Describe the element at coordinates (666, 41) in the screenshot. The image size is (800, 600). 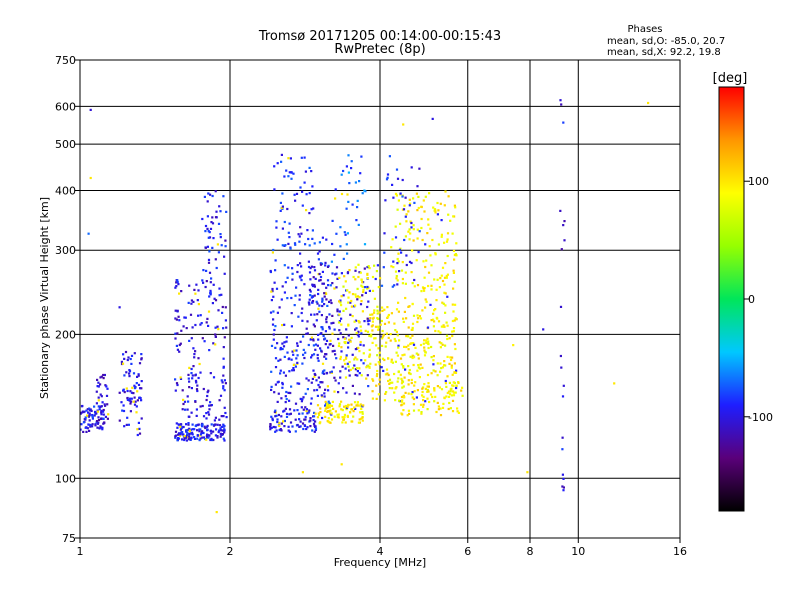
I see `stats-line-o: mean, sd,O: -85.0, 20.7` at that location.